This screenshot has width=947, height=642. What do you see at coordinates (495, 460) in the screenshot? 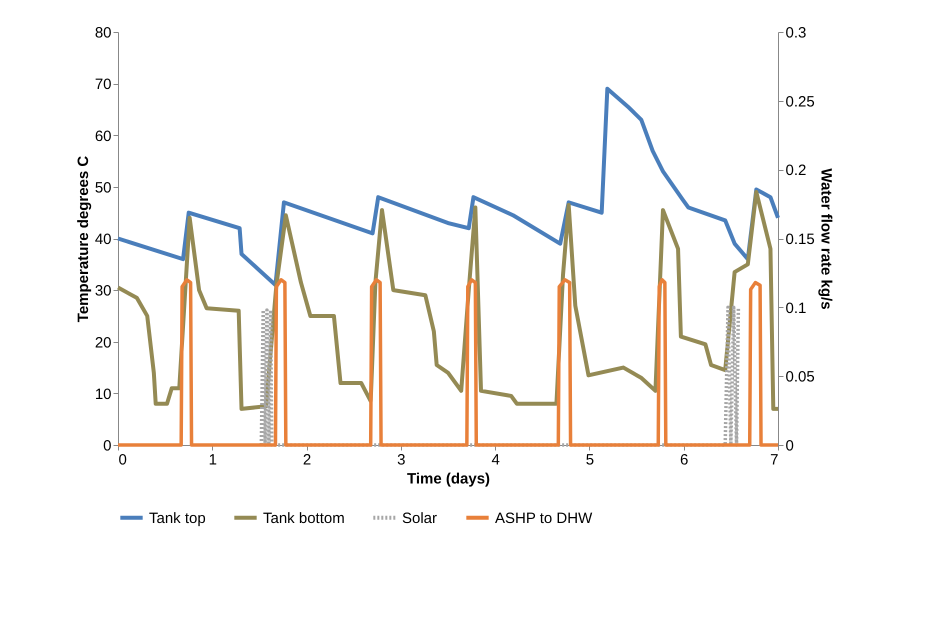
I see `x-tick-label: 4` at bounding box center [495, 460].